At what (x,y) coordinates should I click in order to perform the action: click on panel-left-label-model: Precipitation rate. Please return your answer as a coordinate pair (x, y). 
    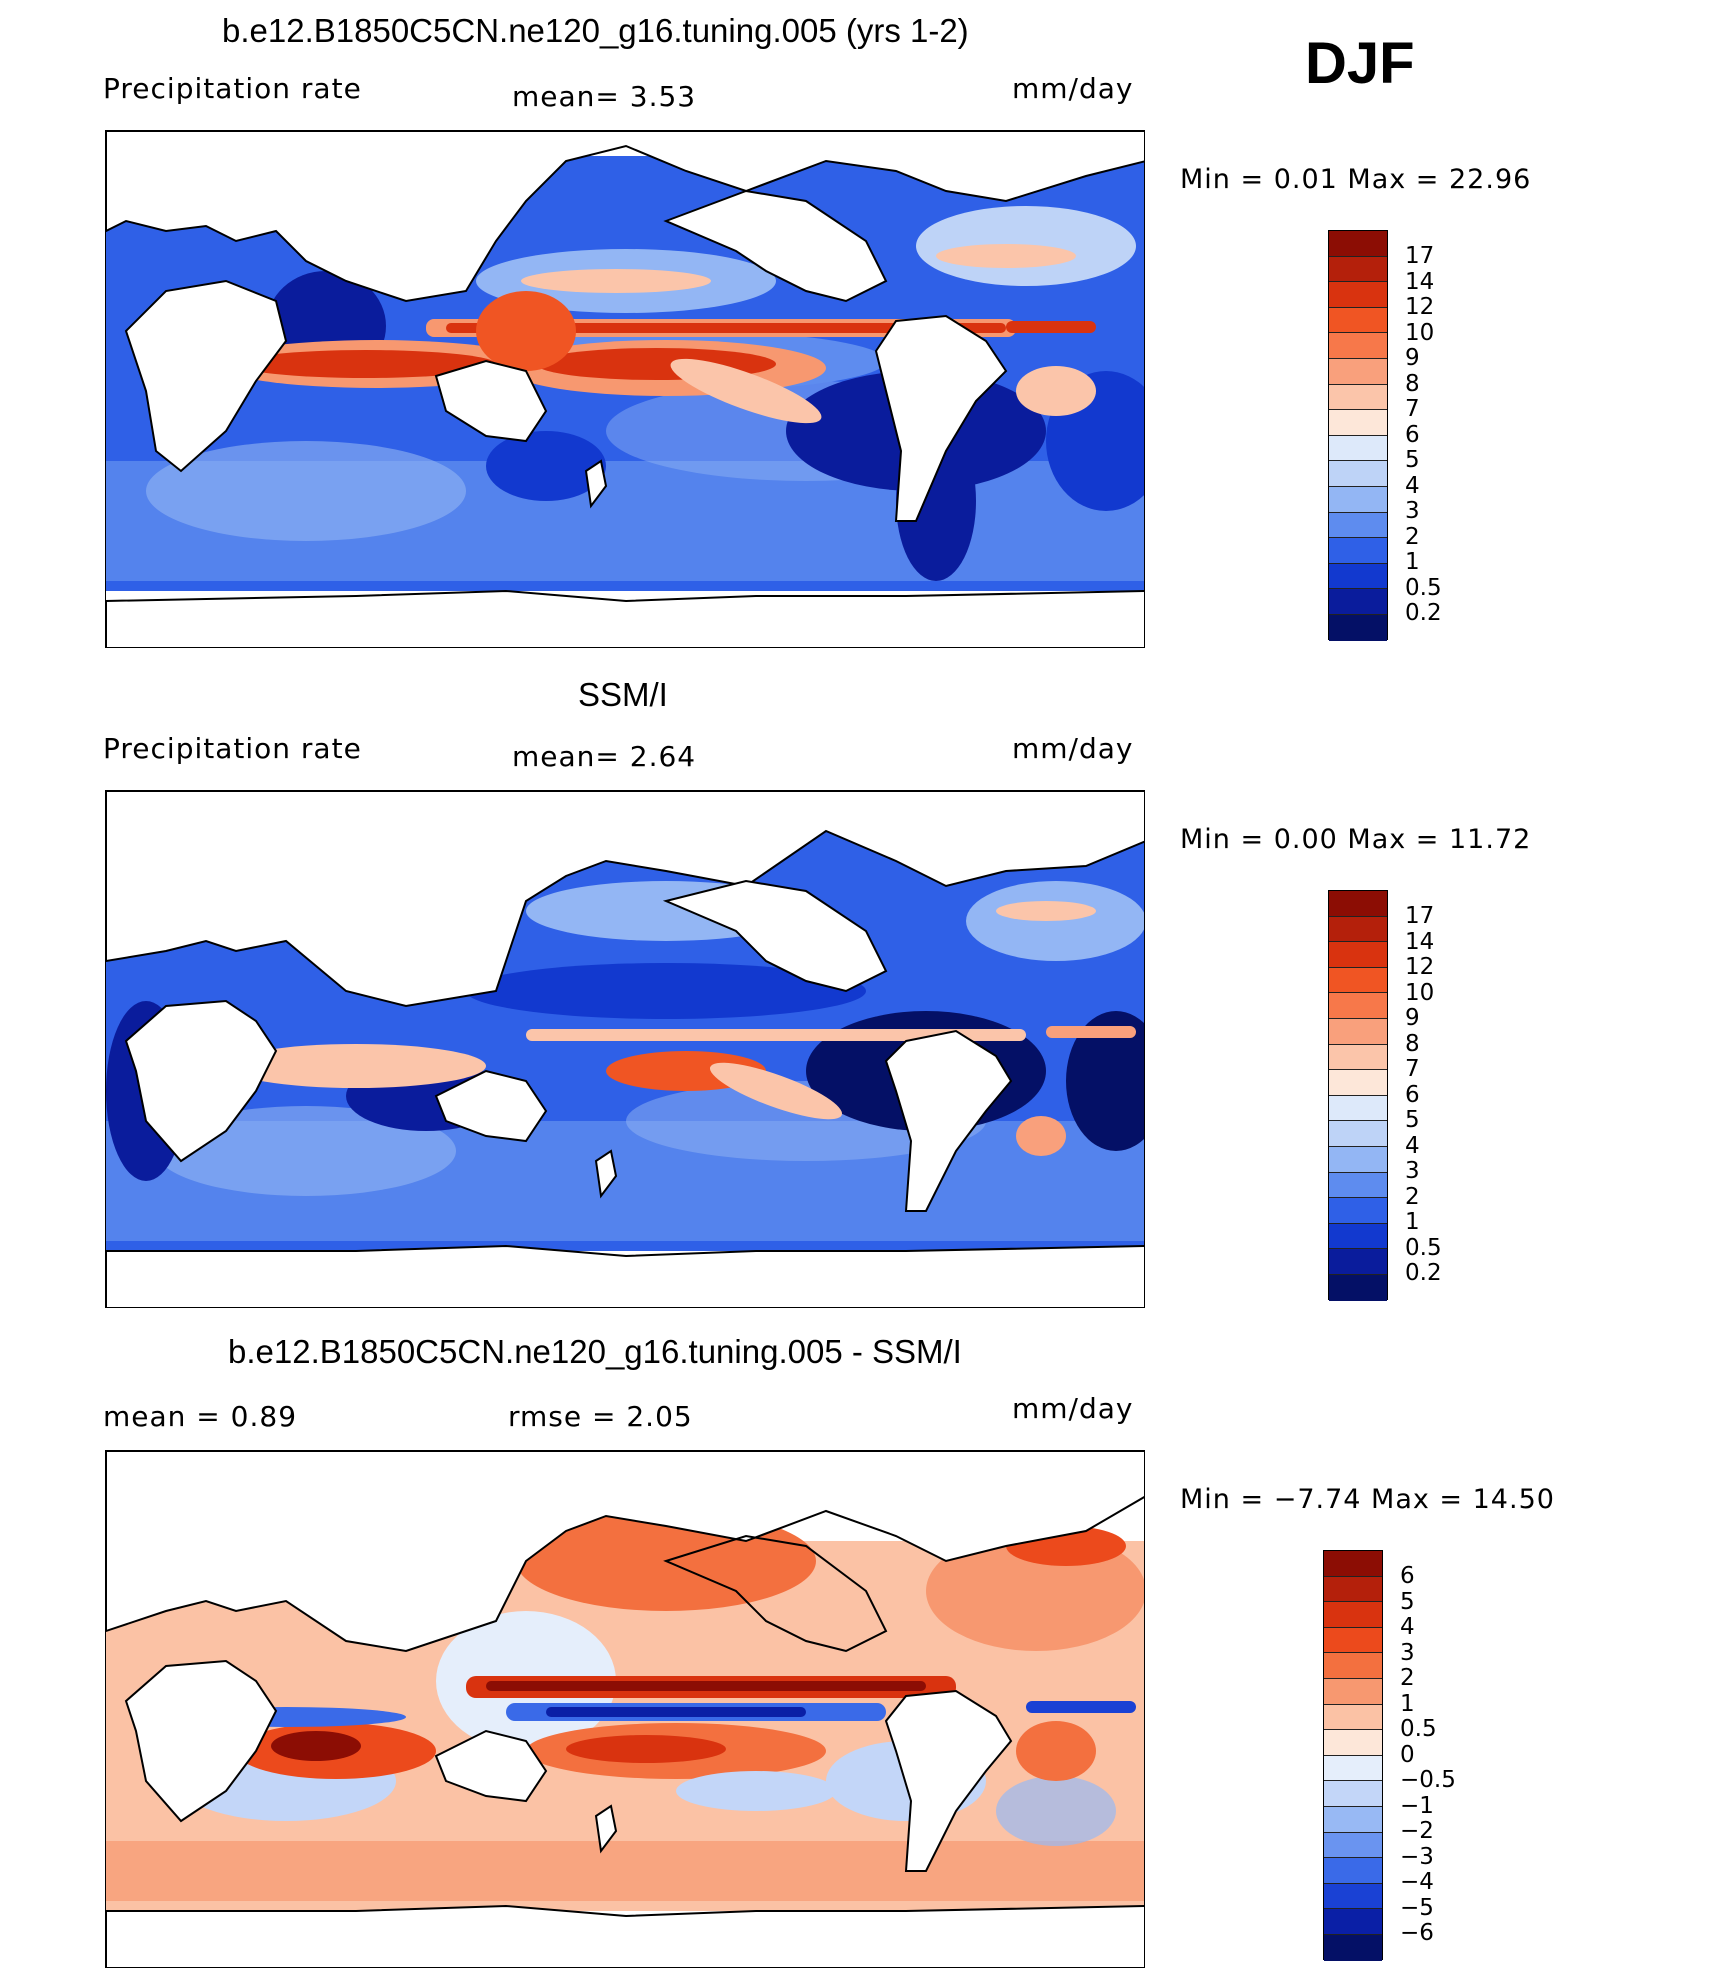
    Looking at the image, I should click on (232, 88).